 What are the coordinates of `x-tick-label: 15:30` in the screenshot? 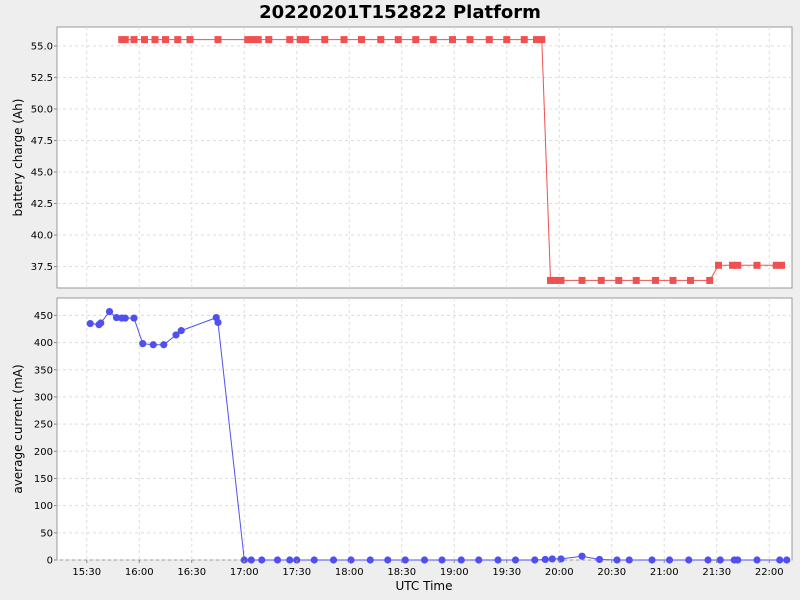 It's located at (86, 572).